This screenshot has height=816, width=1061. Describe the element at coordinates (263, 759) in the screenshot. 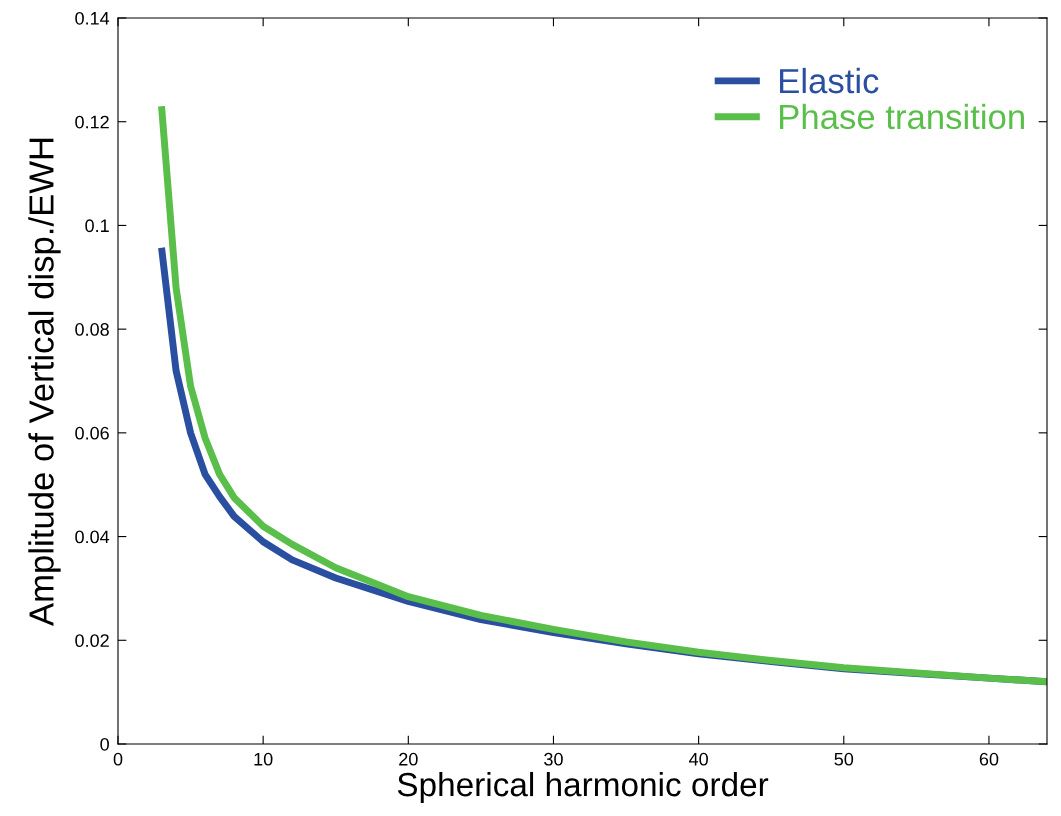

I see `x-tick-label: 10` at that location.